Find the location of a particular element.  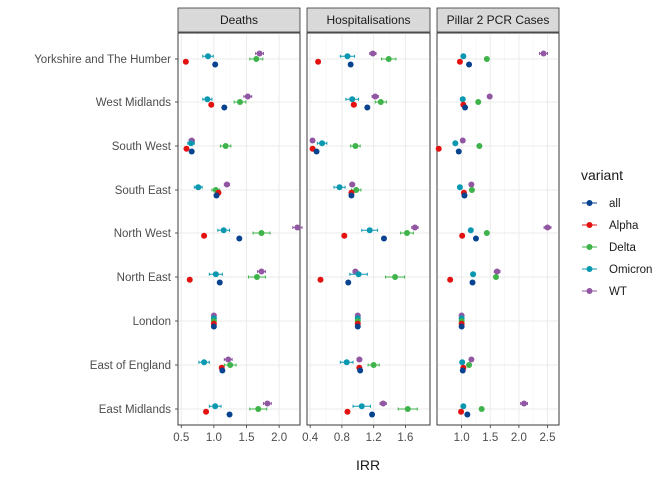

legend-item-delta: Delta is located at coordinates (609, 248).